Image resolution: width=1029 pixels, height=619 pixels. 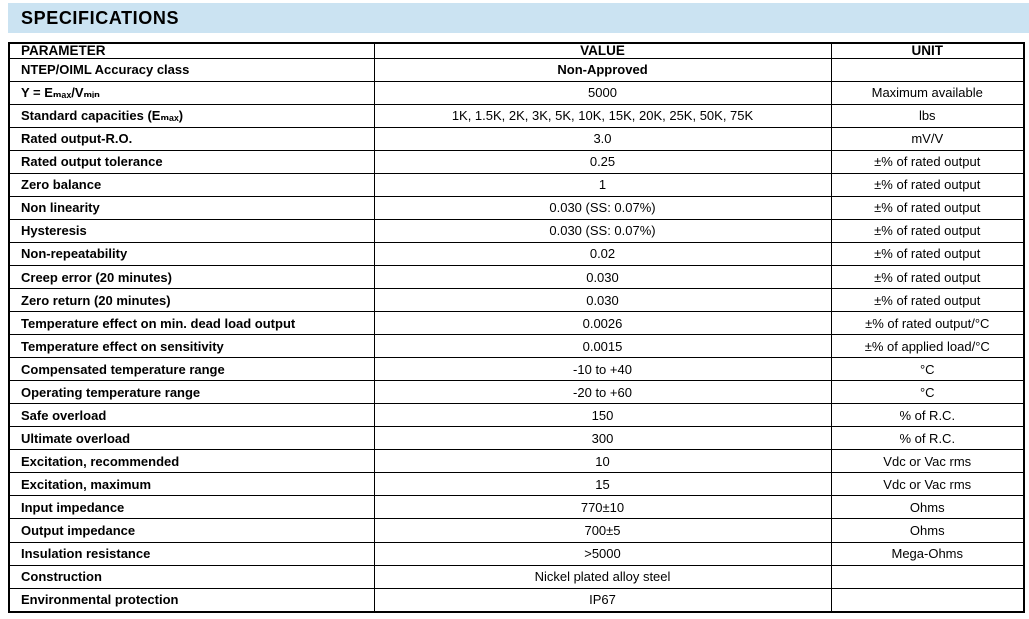 What do you see at coordinates (191, 300) in the screenshot?
I see `parameter-cell: Zero return (20 minutes)` at bounding box center [191, 300].